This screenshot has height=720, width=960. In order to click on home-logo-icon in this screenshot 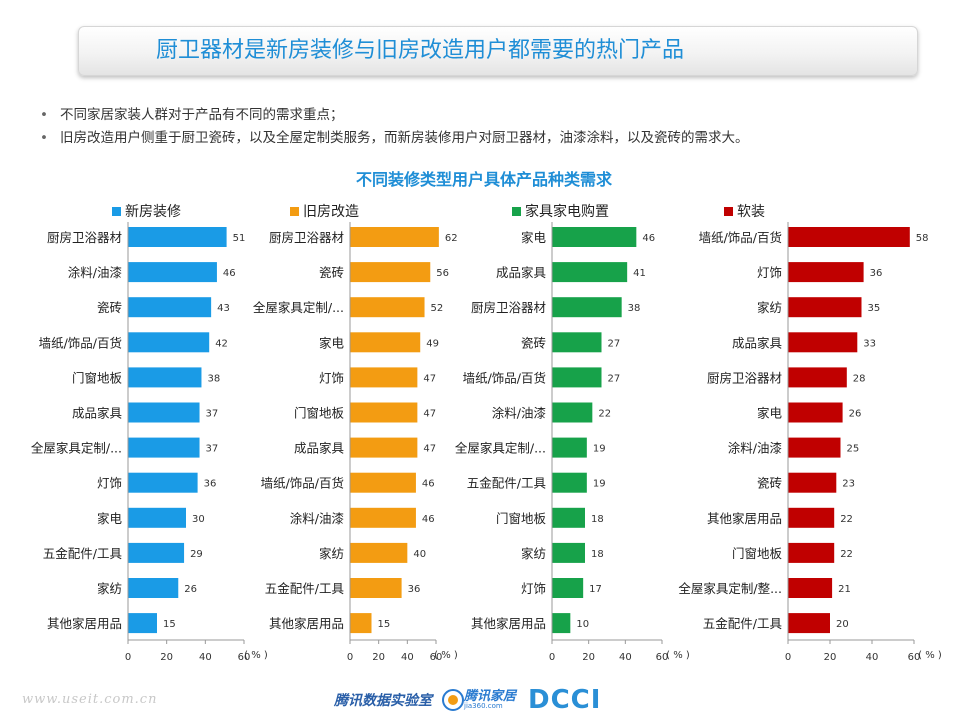, I will do `click(453, 700)`.